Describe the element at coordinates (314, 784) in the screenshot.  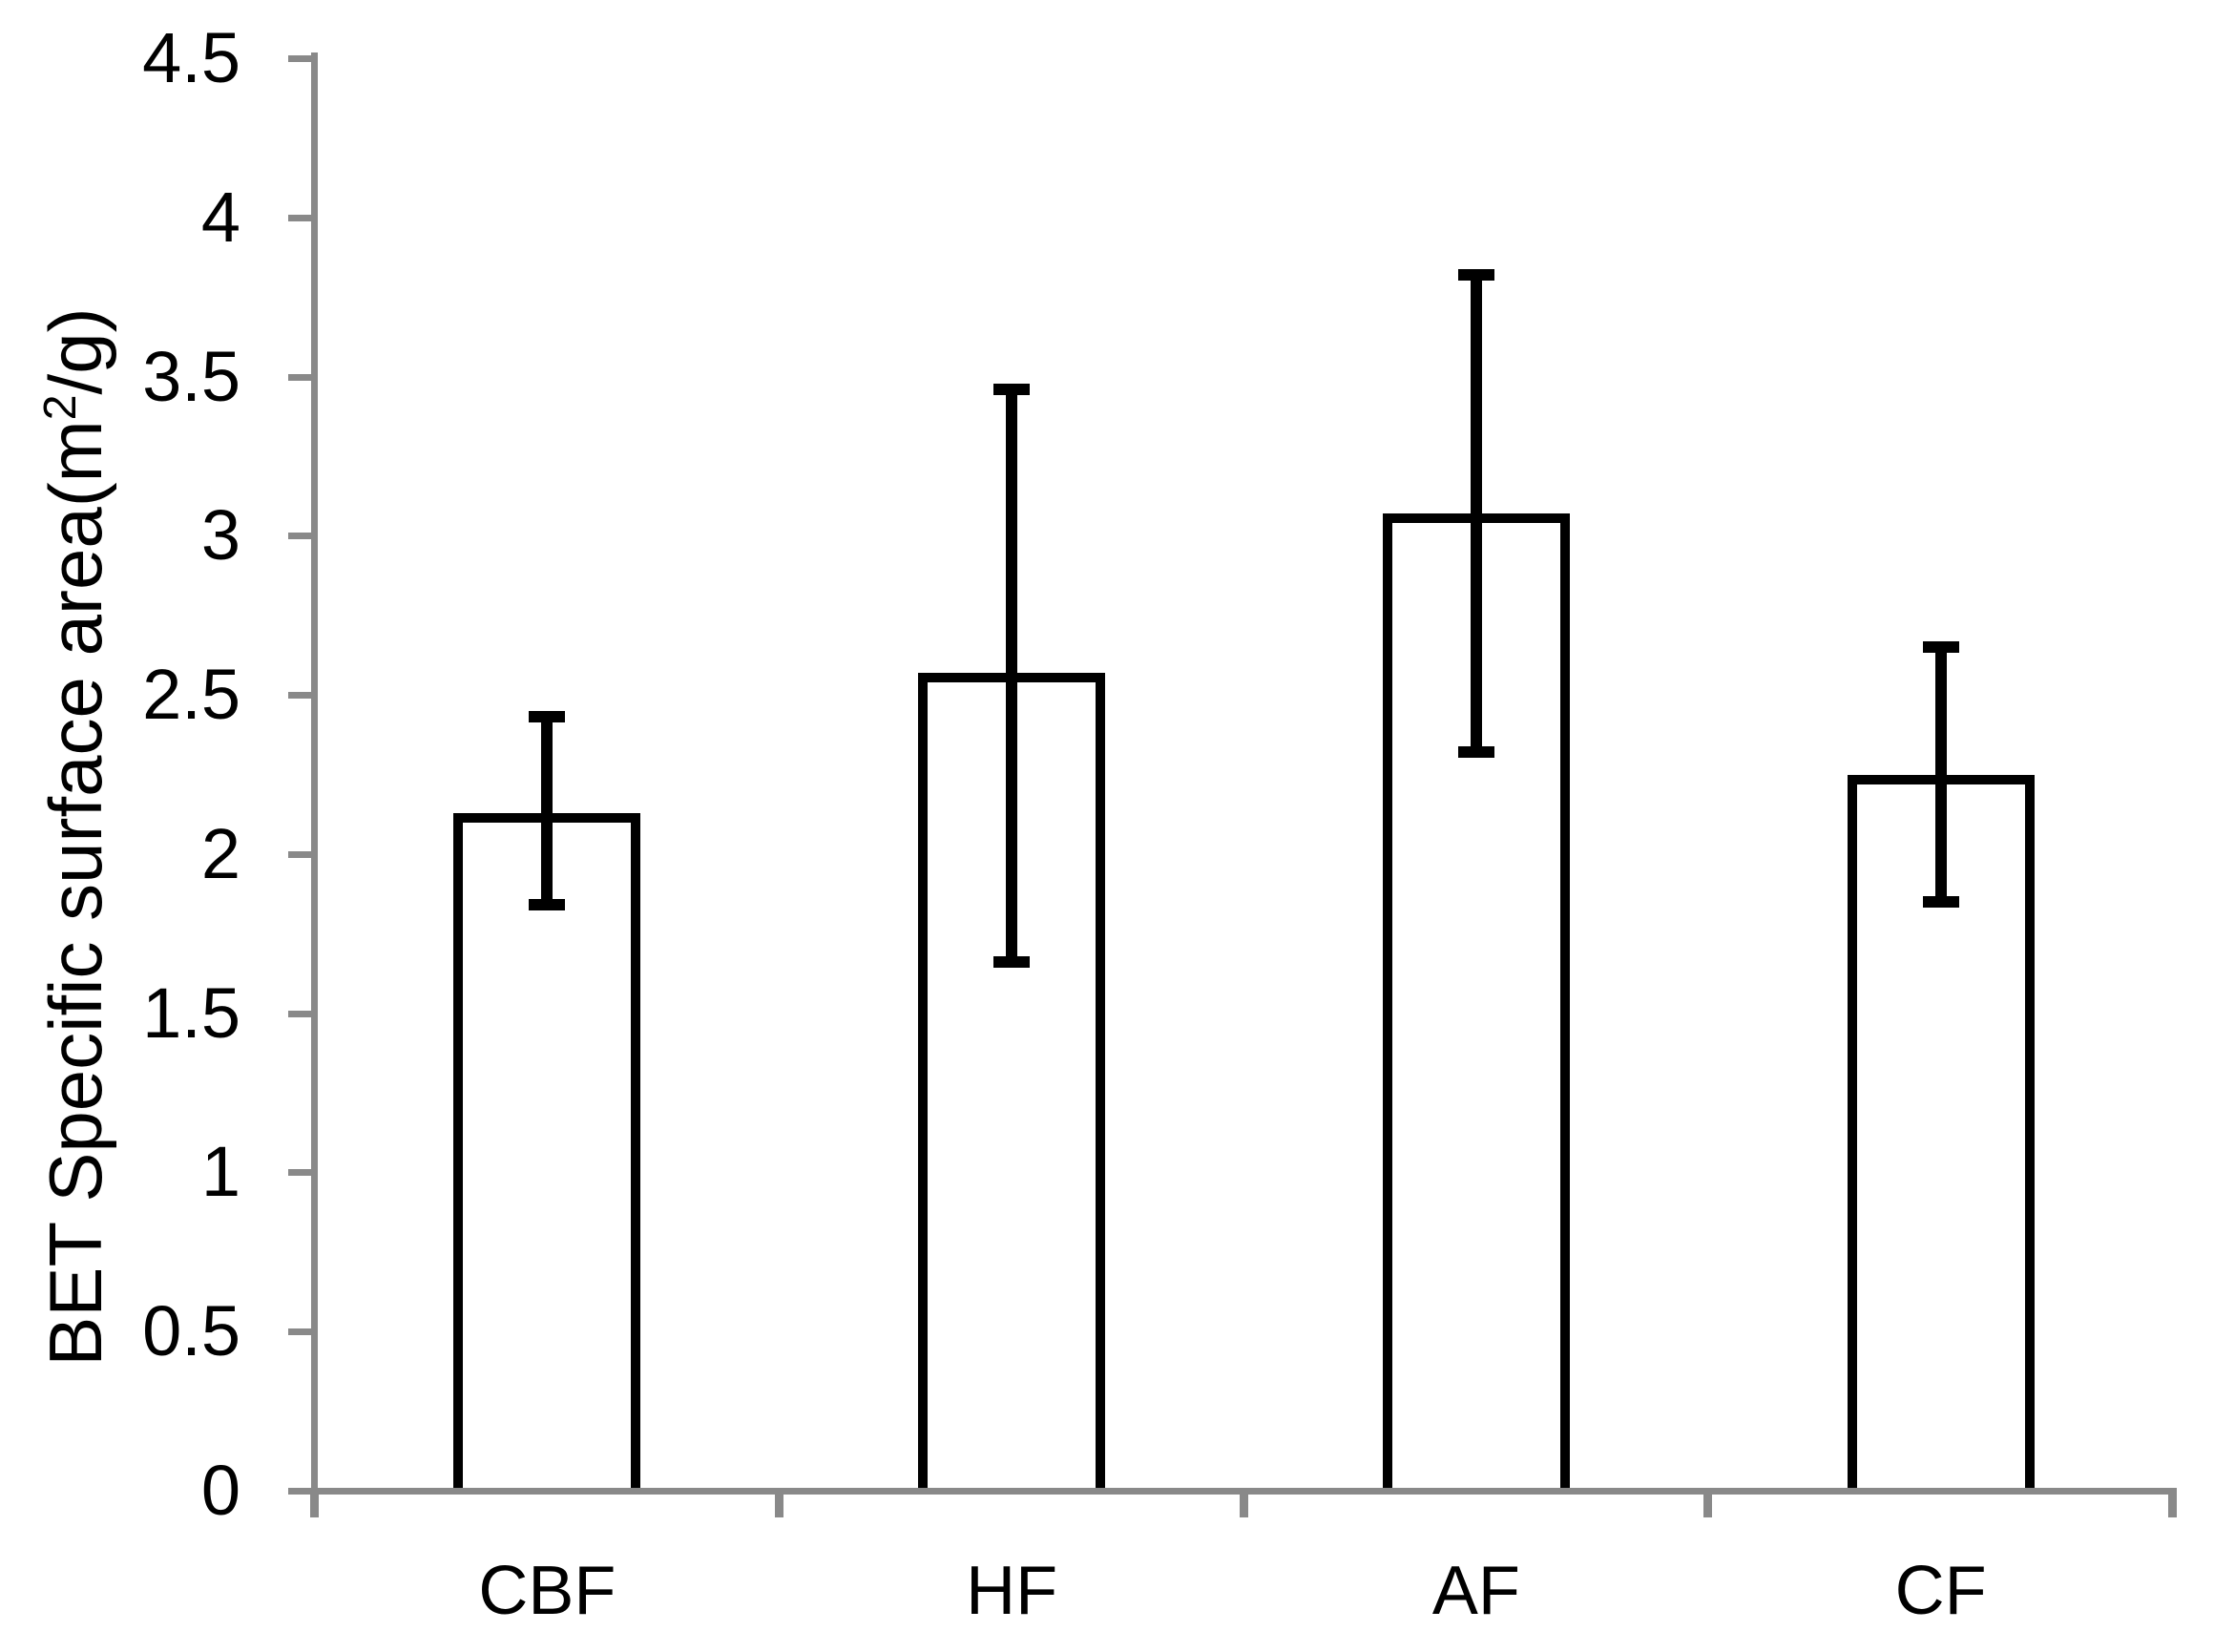
I see `y-axis-line` at that location.